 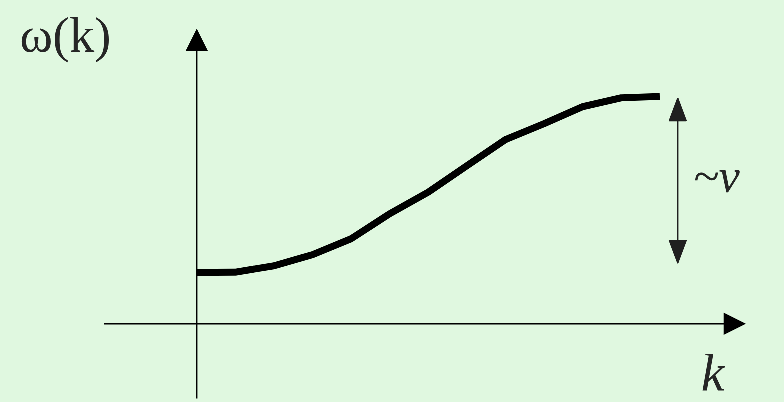 I want to click on y-axis-title: ω(k), so click(x=66, y=40).